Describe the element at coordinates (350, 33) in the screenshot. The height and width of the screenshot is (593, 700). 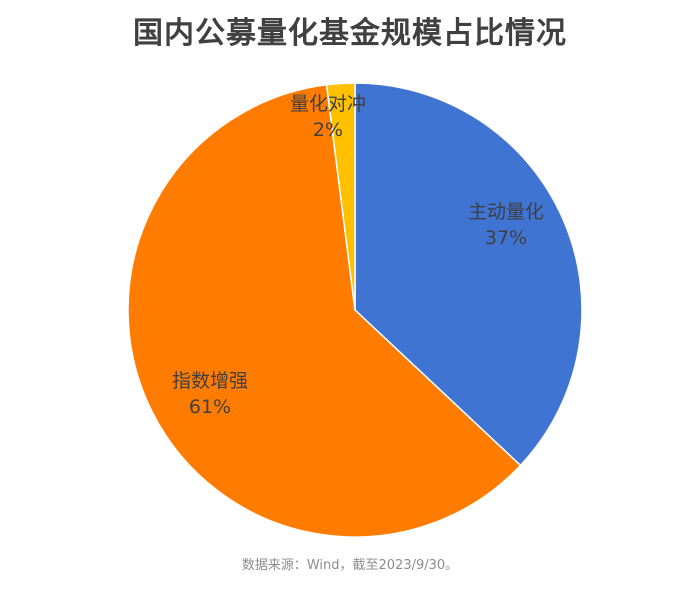
I see `chart-title: 国内公募量化基金规模占比情况` at that location.